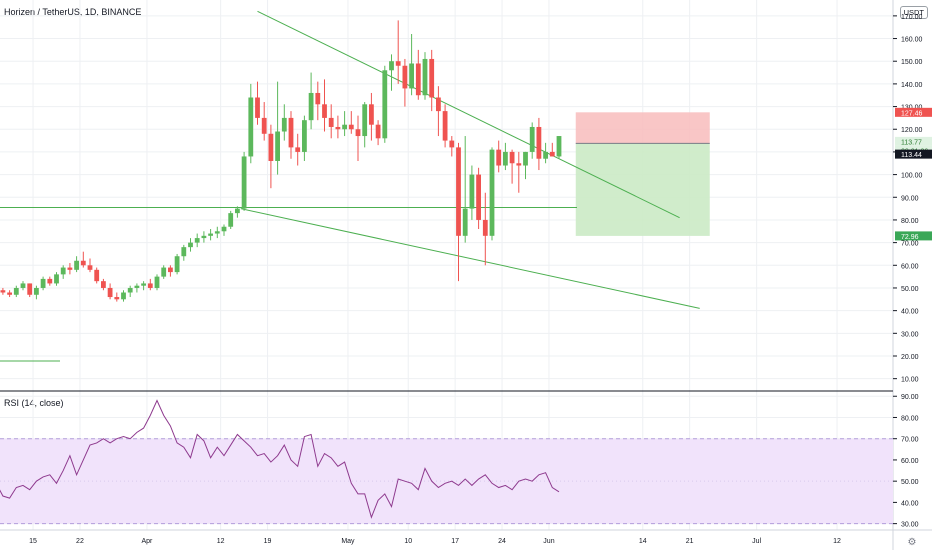 The image size is (932, 550). Describe the element at coordinates (280, 459) in the screenshot. I see `rsi-line` at that location.